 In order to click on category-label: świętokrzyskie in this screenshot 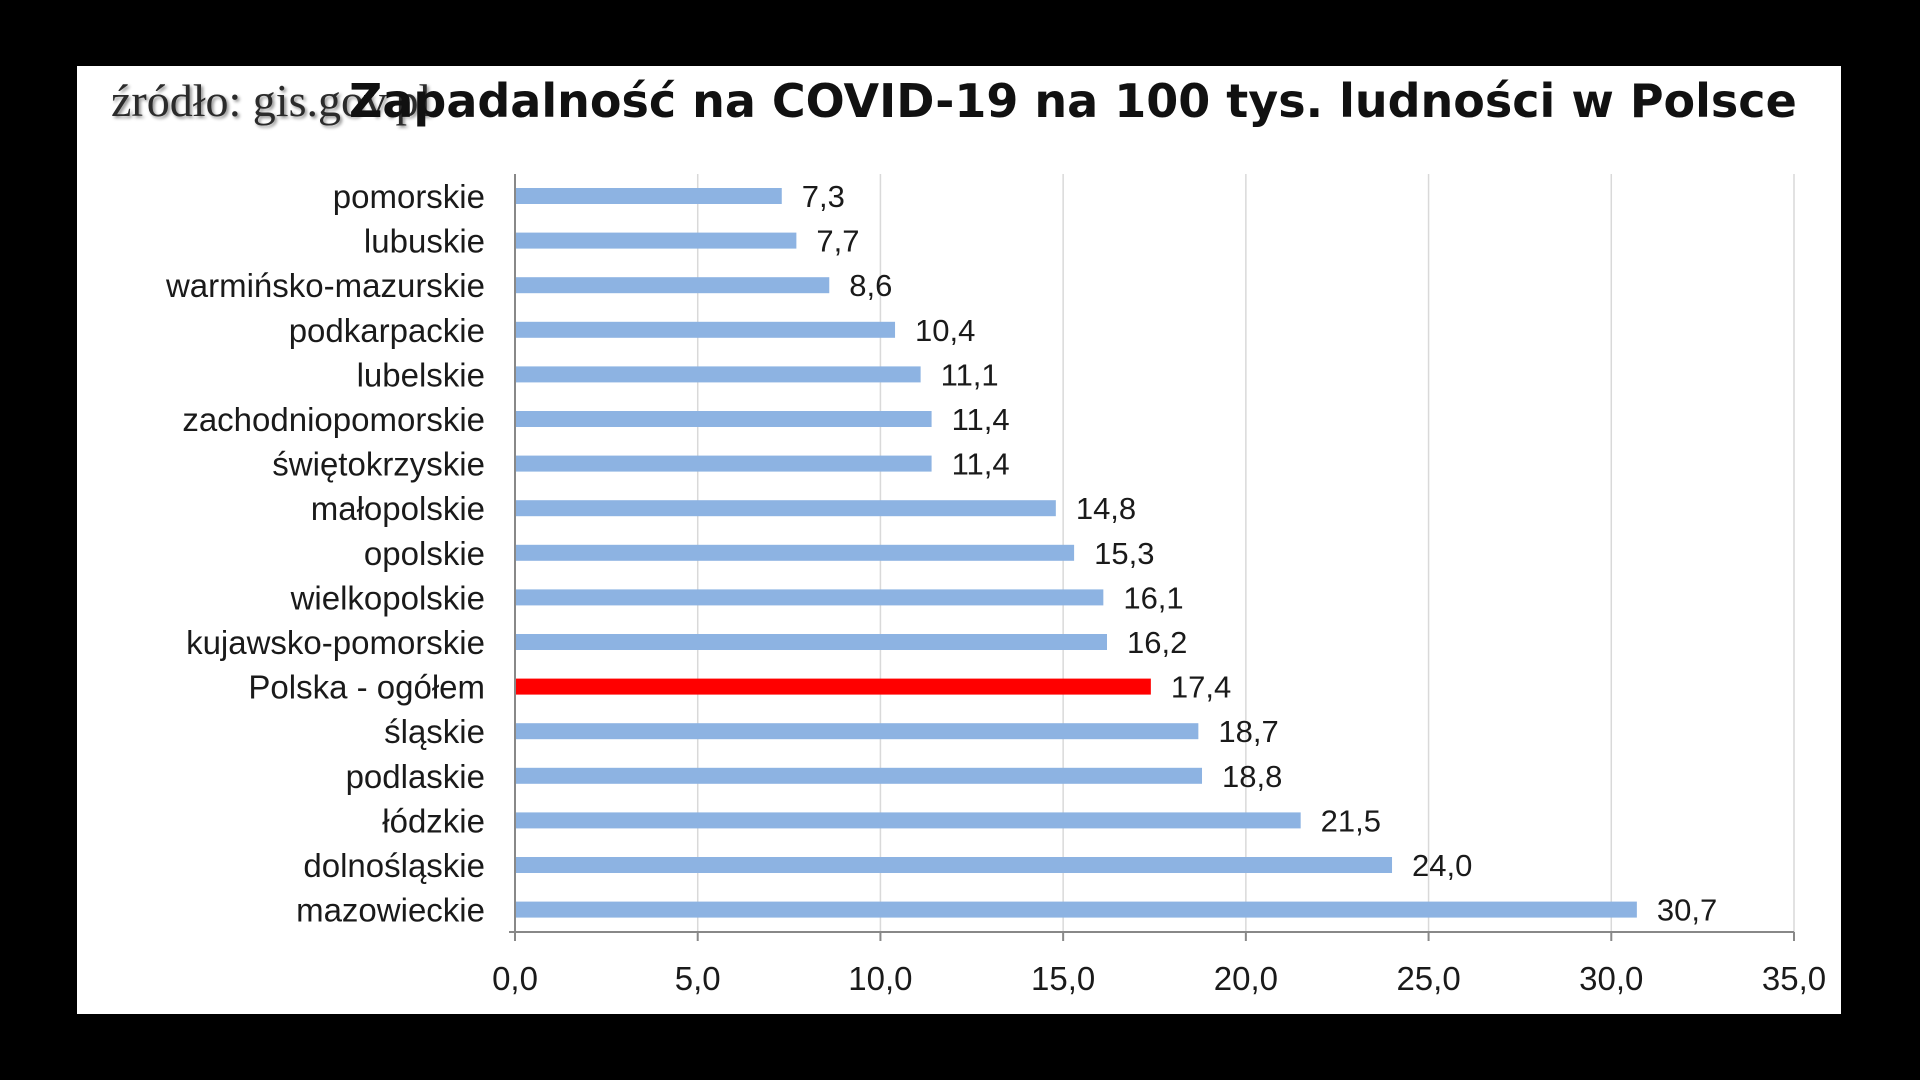, I will do `click(378, 464)`.